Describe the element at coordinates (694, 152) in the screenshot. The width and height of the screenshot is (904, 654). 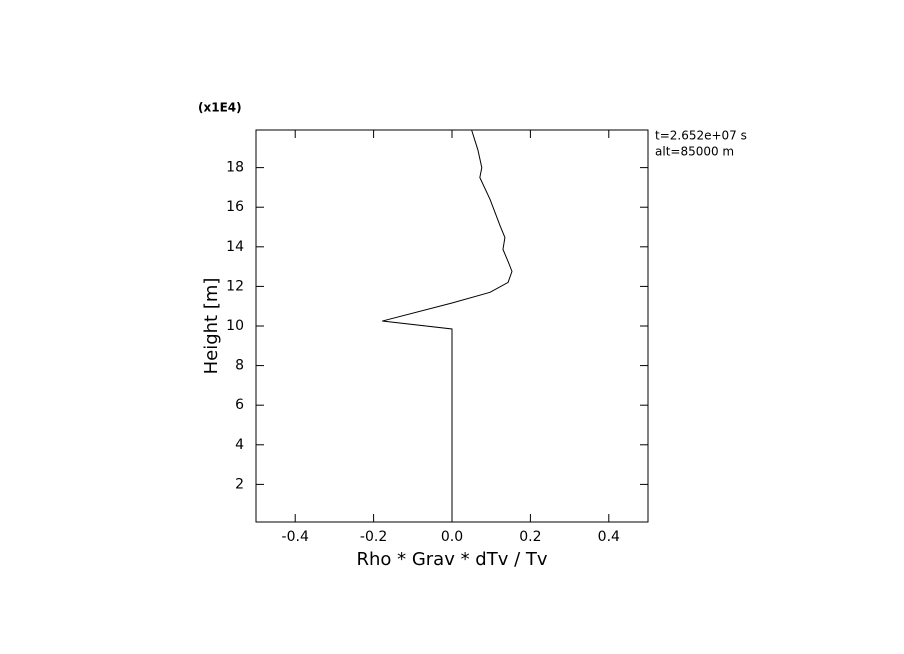
I see `annotation: alt=85000 m` at that location.